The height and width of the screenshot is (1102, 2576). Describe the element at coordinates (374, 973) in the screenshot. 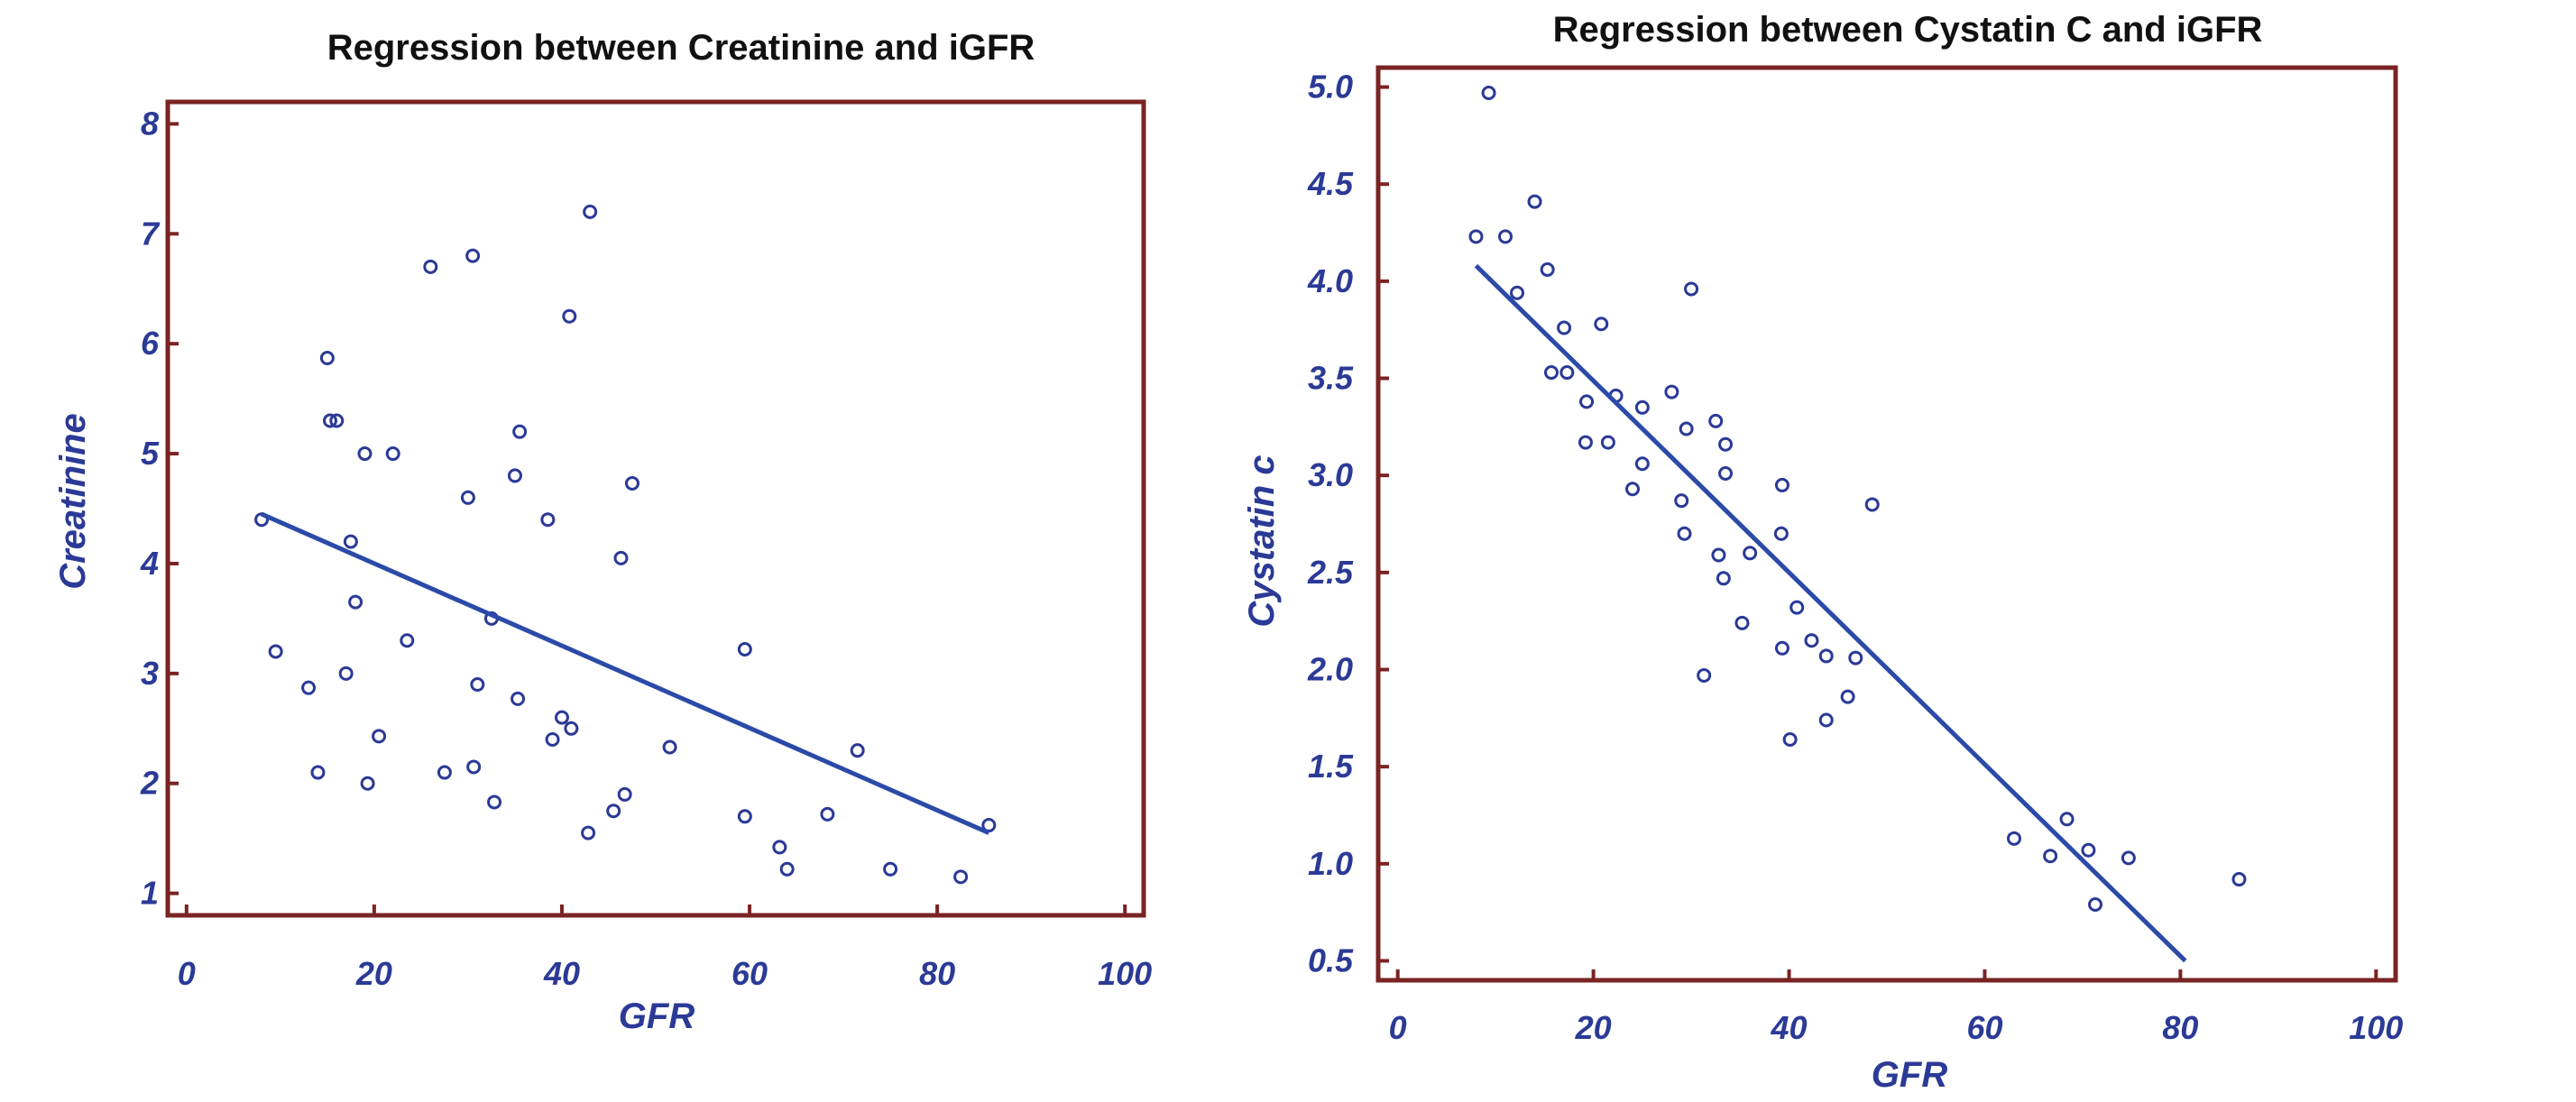

I see `creatinine-x-tick-label: 20` at that location.